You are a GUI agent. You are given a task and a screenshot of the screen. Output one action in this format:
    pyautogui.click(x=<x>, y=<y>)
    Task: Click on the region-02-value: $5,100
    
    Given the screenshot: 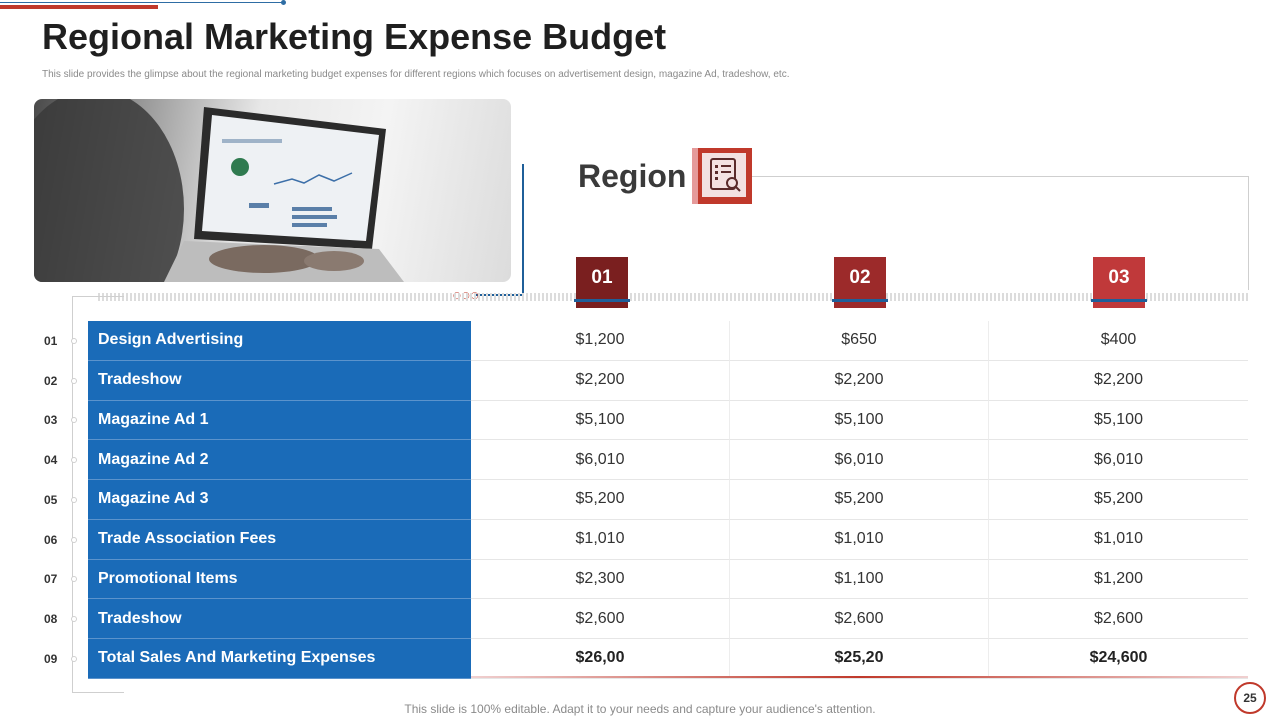 What is the action you would take?
    pyautogui.click(x=859, y=420)
    